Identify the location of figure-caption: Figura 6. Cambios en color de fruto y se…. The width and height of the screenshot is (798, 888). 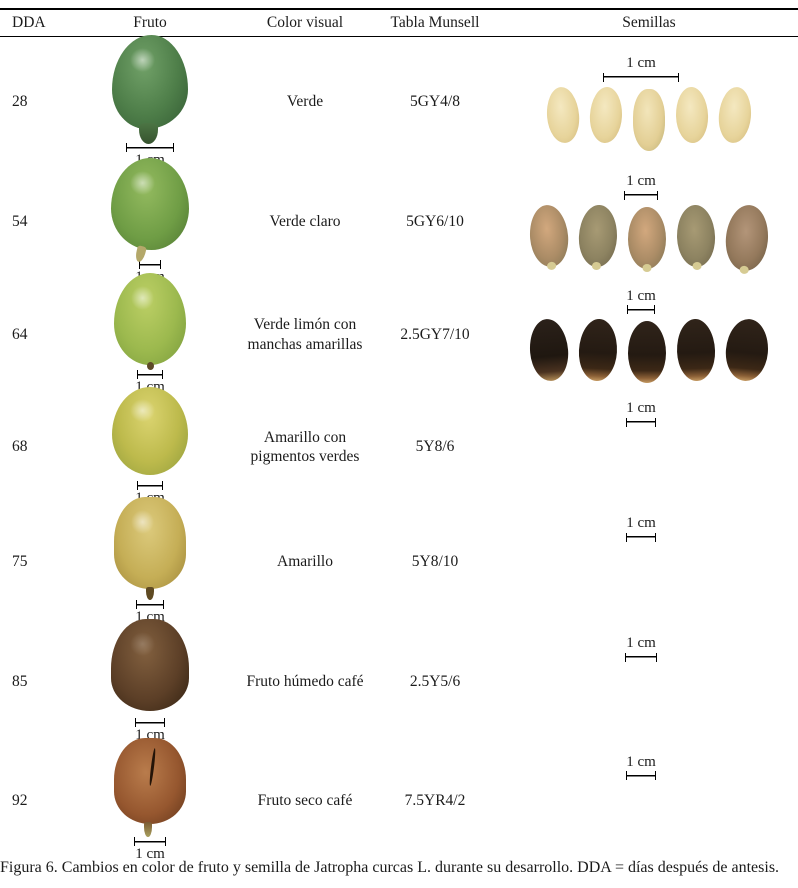
(399, 868).